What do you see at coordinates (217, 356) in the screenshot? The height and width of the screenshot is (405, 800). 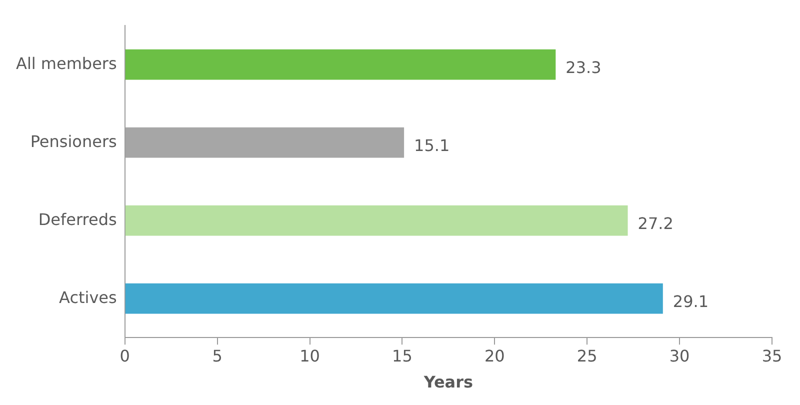 I see `x-tick-label: 5` at bounding box center [217, 356].